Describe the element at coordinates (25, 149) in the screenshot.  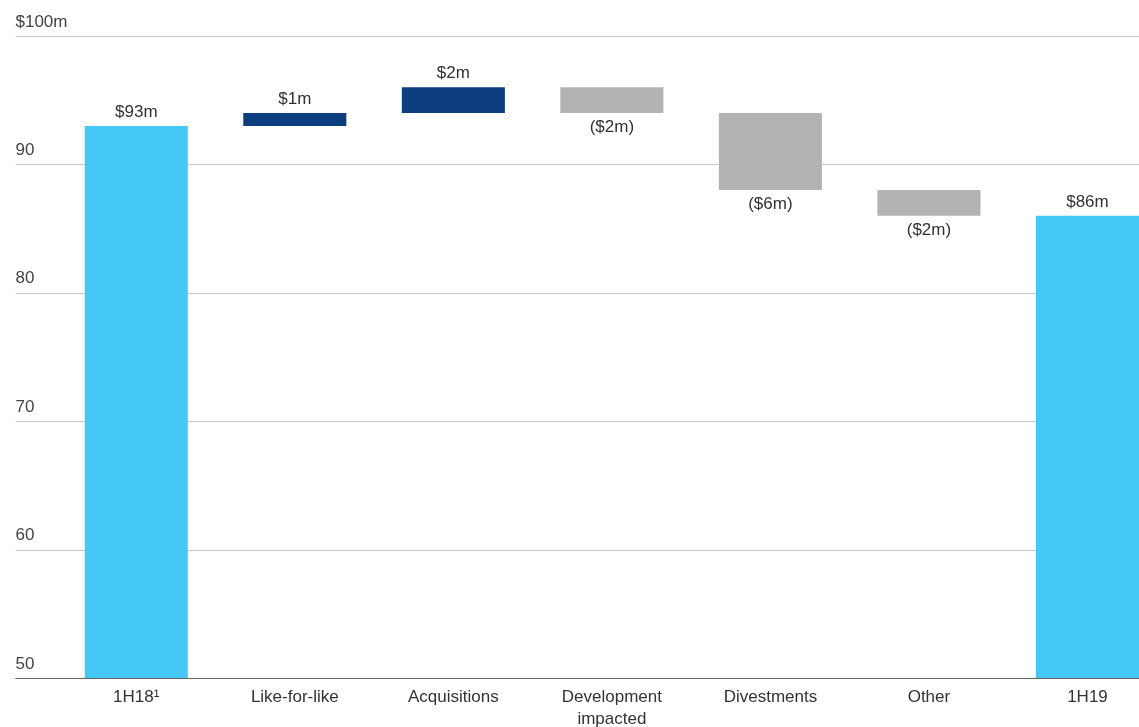
I see `y-tick-label: 90` at that location.